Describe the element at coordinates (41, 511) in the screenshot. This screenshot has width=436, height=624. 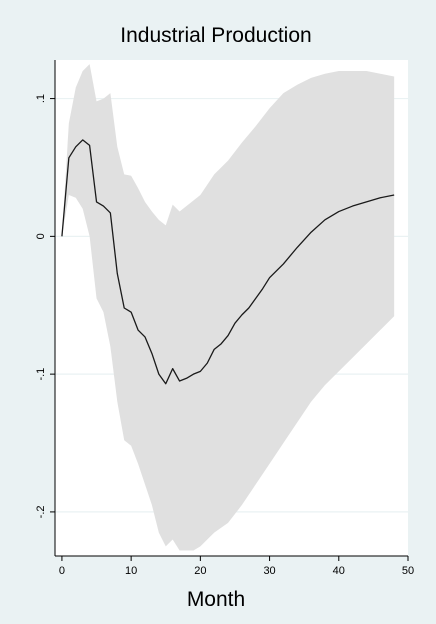
I see `y-tick-label: -.2` at that location.